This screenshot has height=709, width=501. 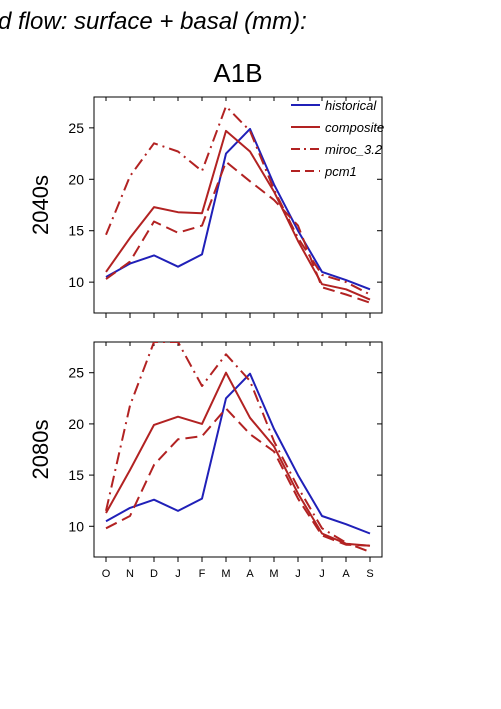 What do you see at coordinates (153, 21) in the screenshot?
I see `figure-title: d flow: surface + basal (mm):` at bounding box center [153, 21].